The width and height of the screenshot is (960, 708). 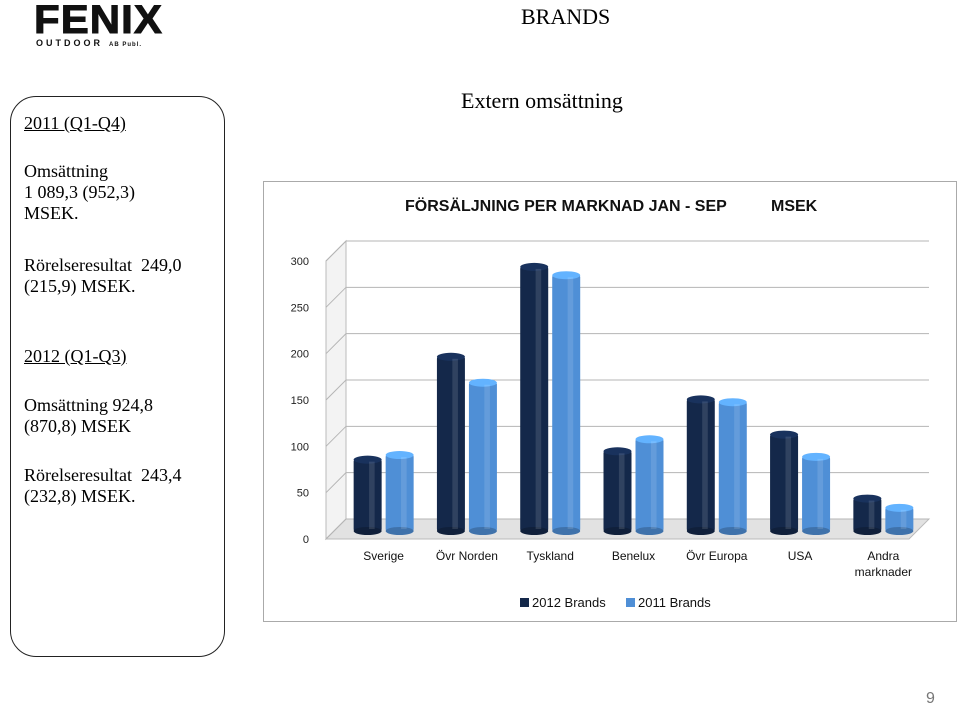 What do you see at coordinates (306, 540) in the screenshot?
I see `y-tick-label: 0` at bounding box center [306, 540].